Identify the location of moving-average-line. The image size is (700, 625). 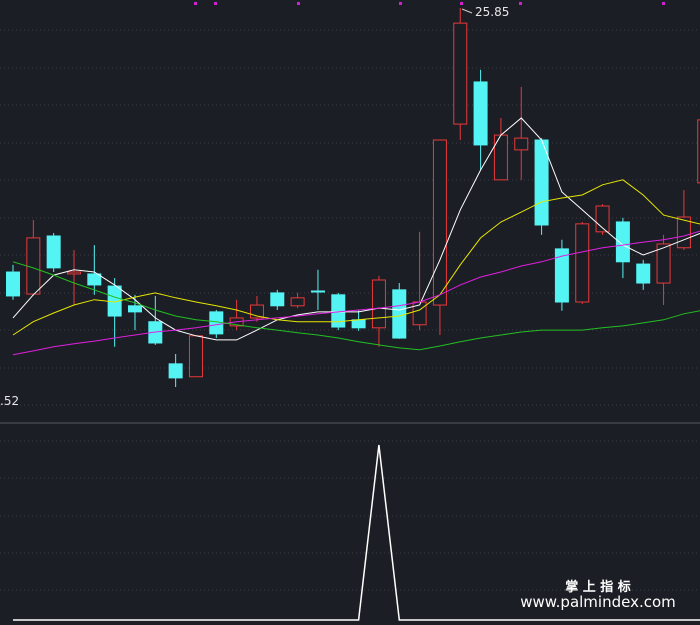
(356, 306).